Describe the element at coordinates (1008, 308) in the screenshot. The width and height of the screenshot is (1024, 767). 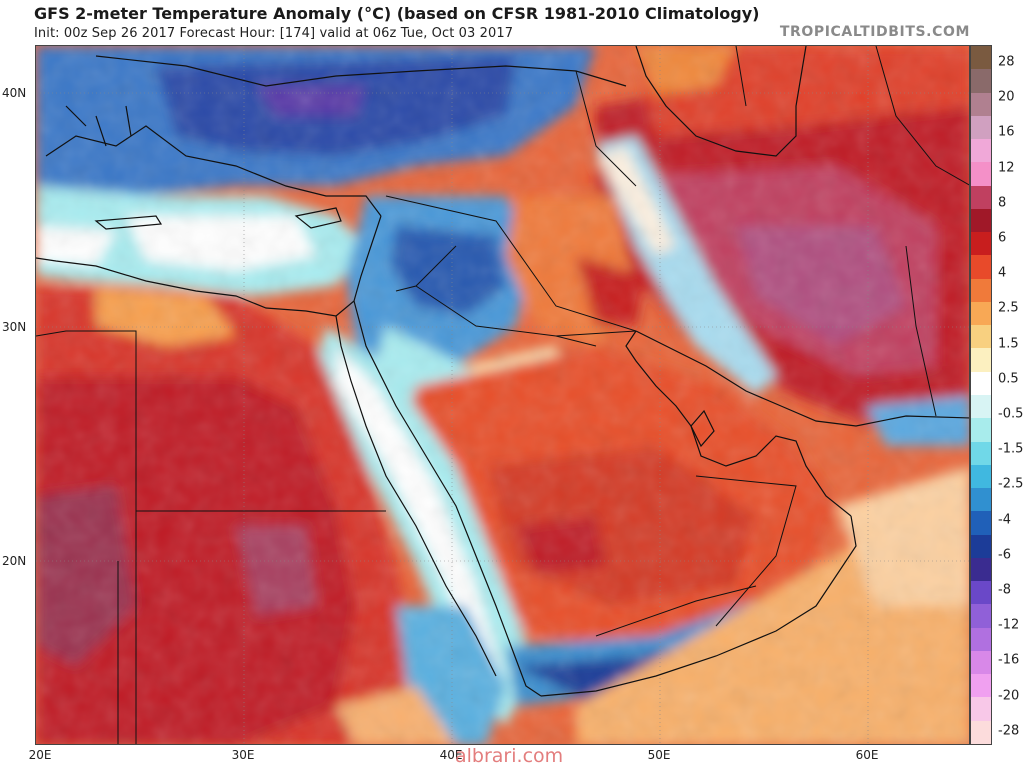
I see `colorbar-tick-label: 2.5` at that location.